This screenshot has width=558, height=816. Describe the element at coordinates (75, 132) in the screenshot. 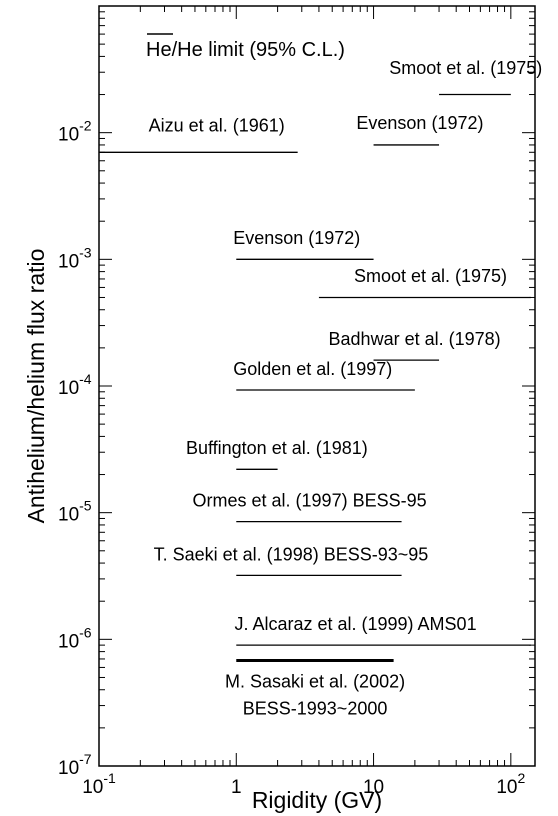

I see `y-tick-label: 10⁻²` at that location.